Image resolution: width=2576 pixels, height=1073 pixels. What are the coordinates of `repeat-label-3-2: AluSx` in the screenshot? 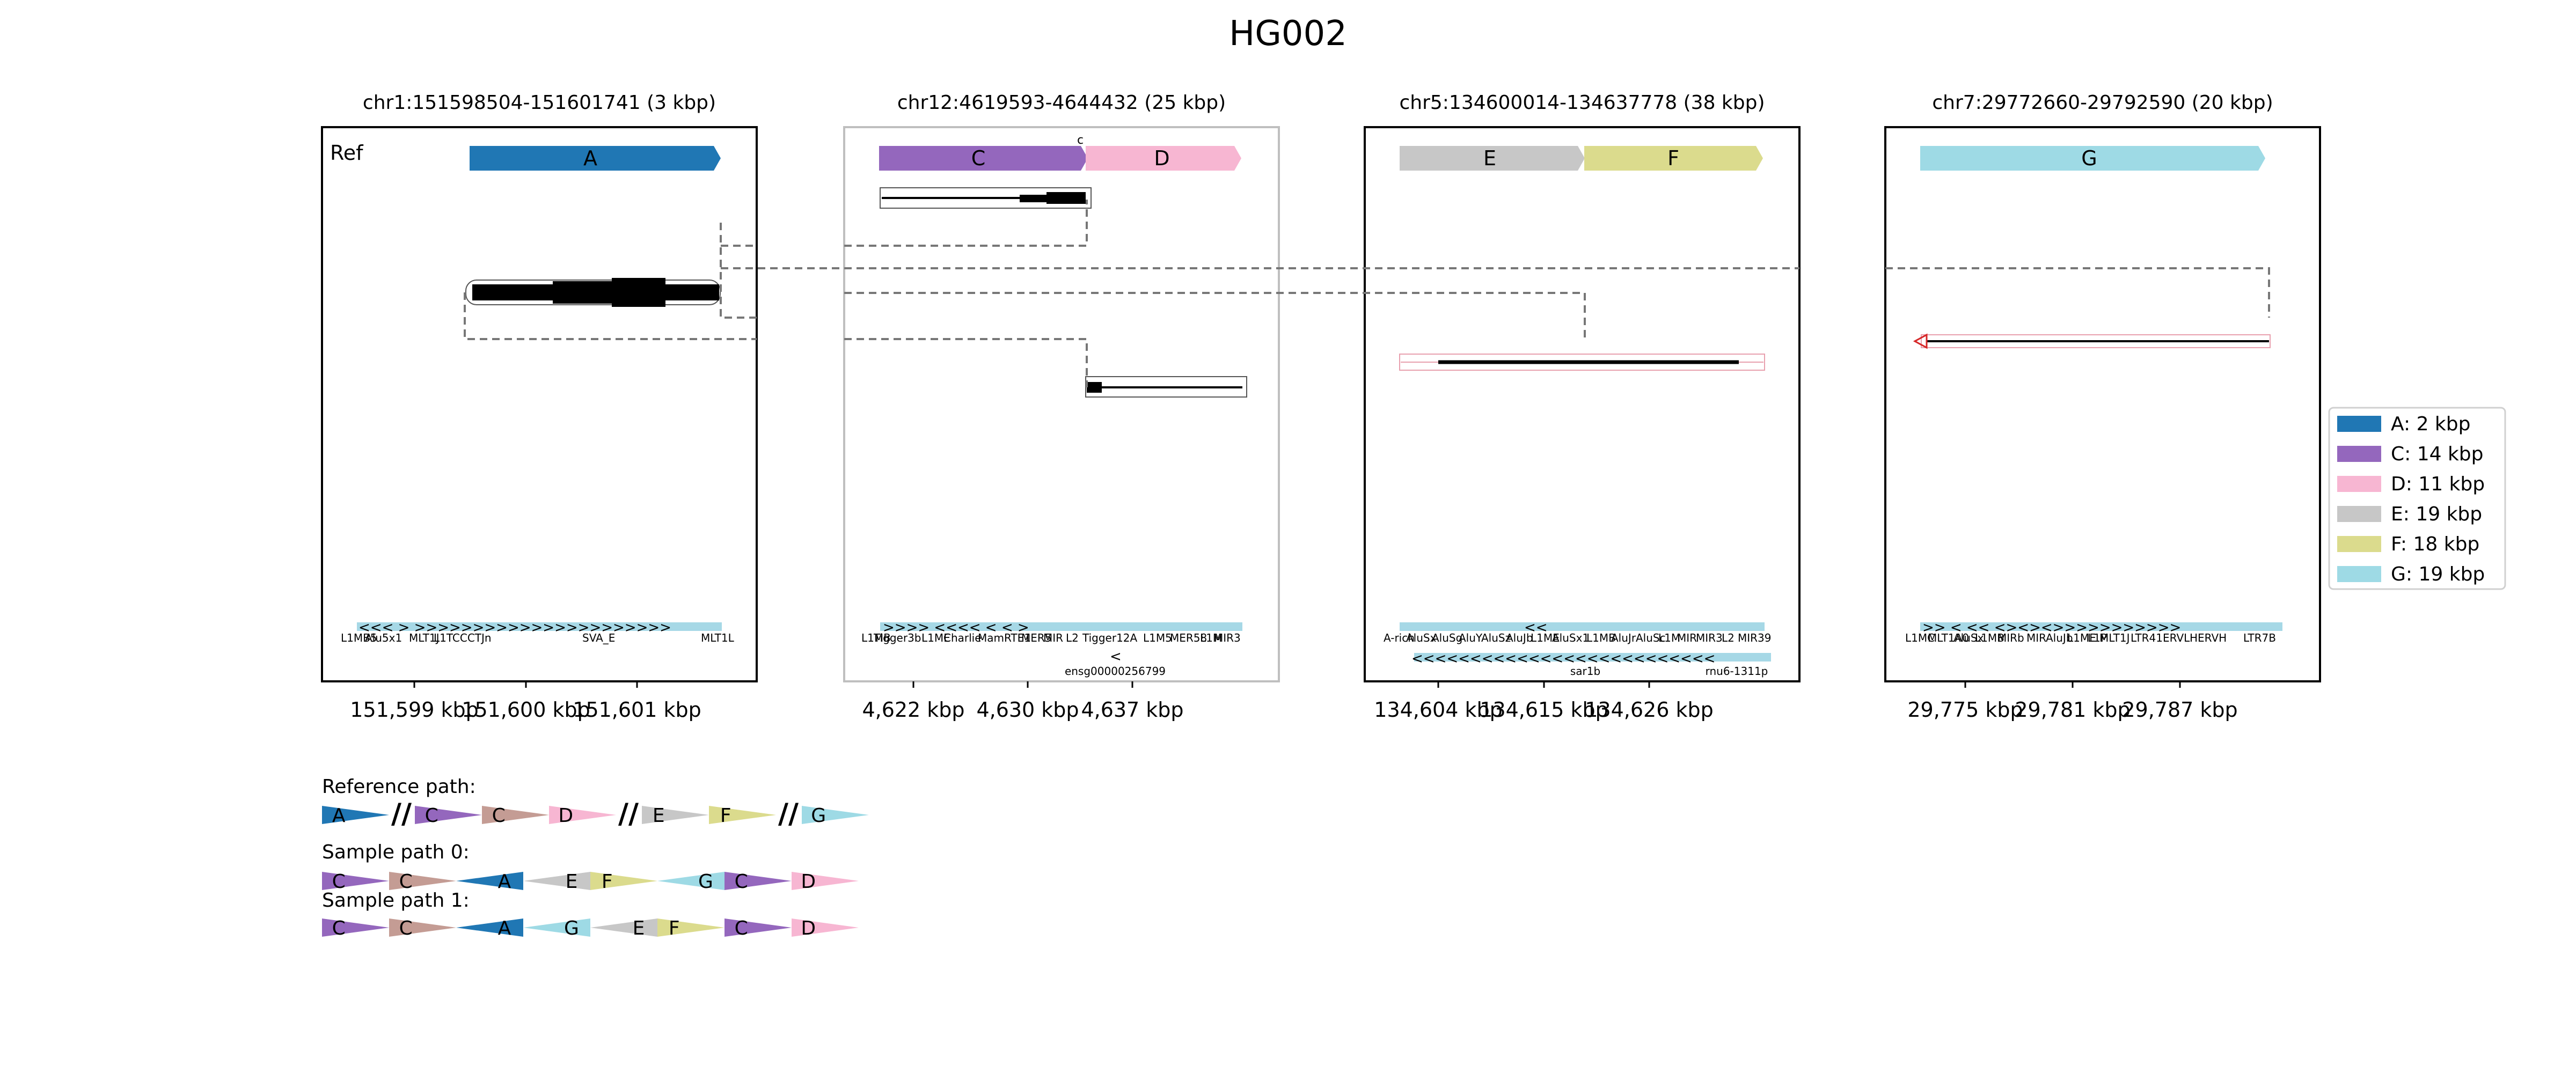 It's located at (1421, 637).